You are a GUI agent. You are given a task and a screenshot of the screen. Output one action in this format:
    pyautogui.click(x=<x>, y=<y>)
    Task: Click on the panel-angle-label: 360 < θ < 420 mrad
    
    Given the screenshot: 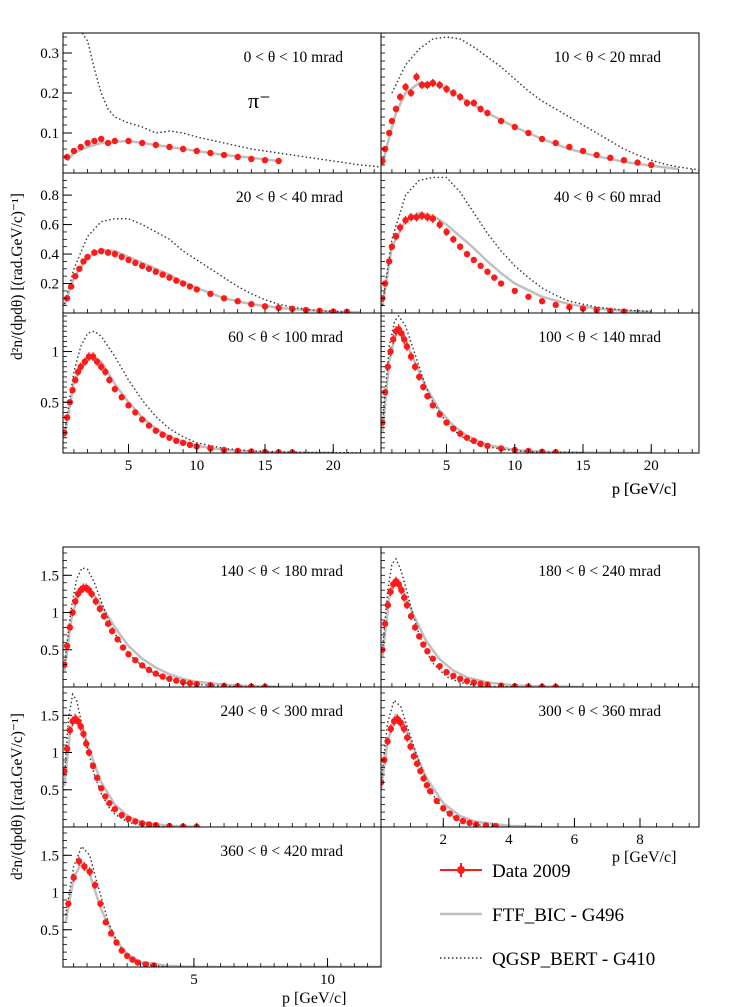 What is the action you would take?
    pyautogui.click(x=281, y=851)
    